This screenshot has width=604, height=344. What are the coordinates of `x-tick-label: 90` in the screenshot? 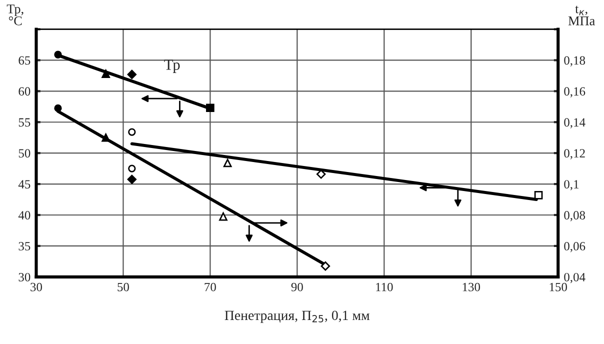 It's located at (297, 287).